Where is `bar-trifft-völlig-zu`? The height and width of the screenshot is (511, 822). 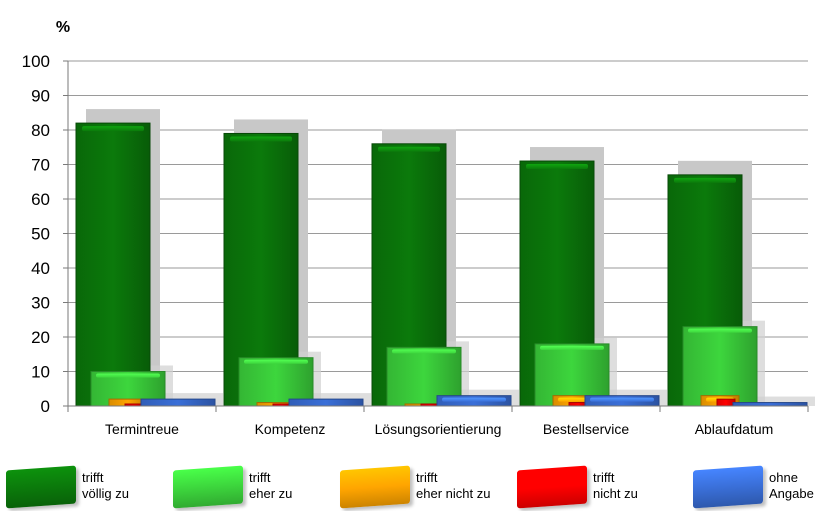
bar-trifft-völlig-zu is located at coordinates (113, 264).